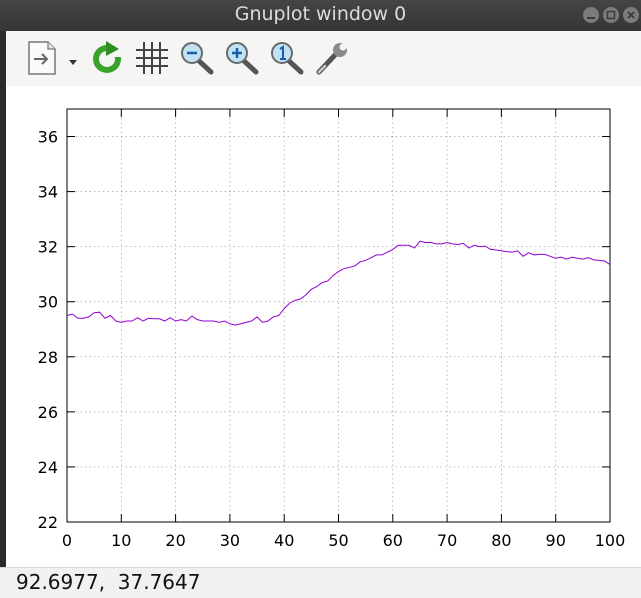  I want to click on maximize-button, so click(611, 15).